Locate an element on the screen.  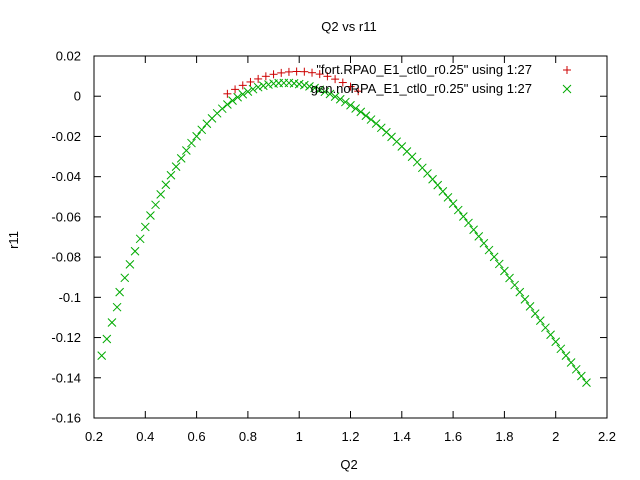
legend-cross-icon is located at coordinates (567, 89).